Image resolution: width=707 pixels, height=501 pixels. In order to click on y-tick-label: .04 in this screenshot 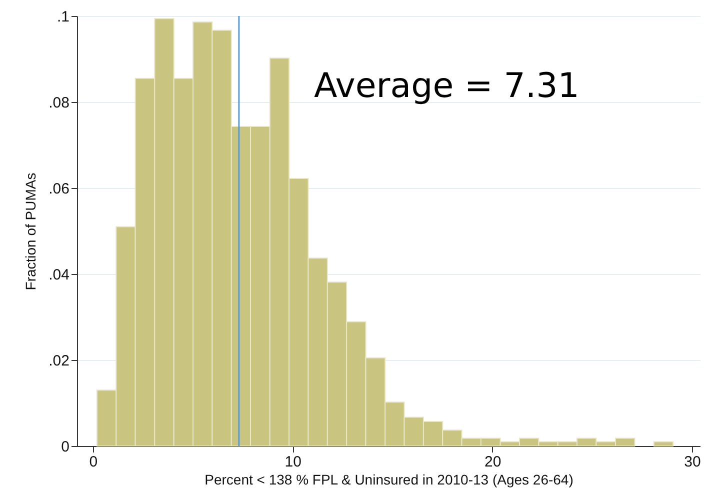, I will do `click(59, 275)`.